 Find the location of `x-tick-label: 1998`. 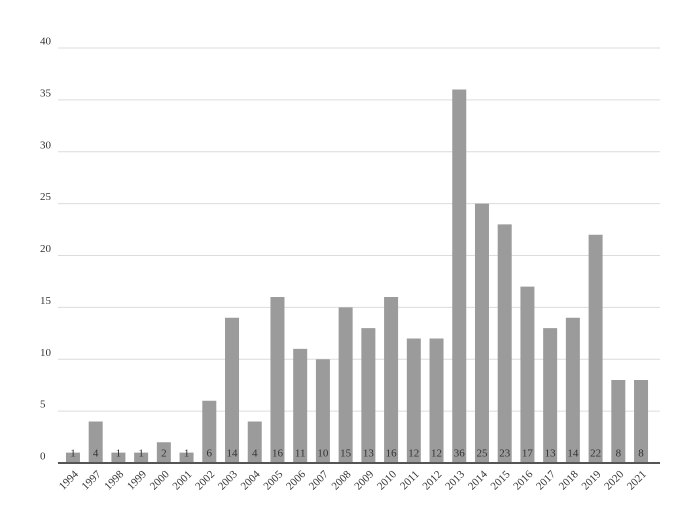

x-tick-label: 1998 is located at coordinates (114, 480).